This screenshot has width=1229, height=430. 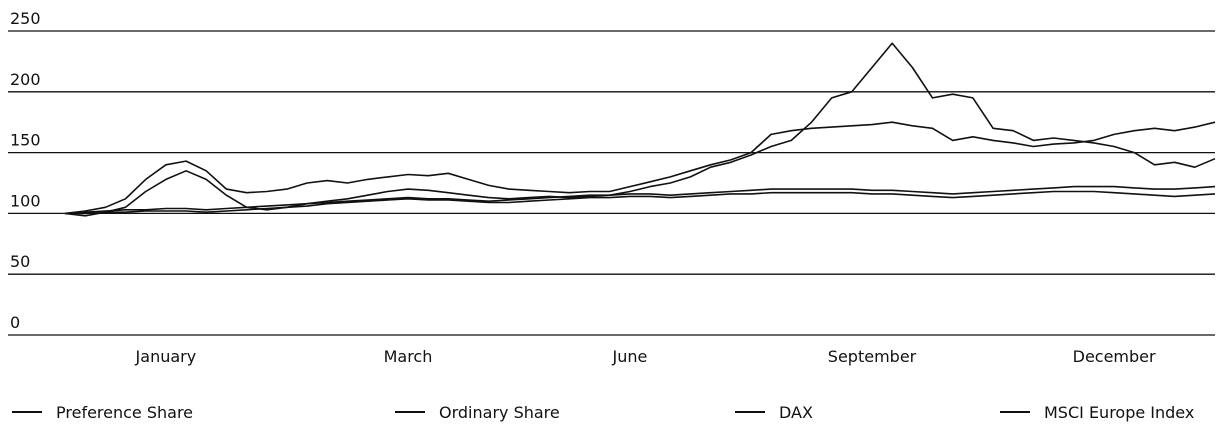 I want to click on legend-label: Ordinary Share, so click(x=499, y=412).